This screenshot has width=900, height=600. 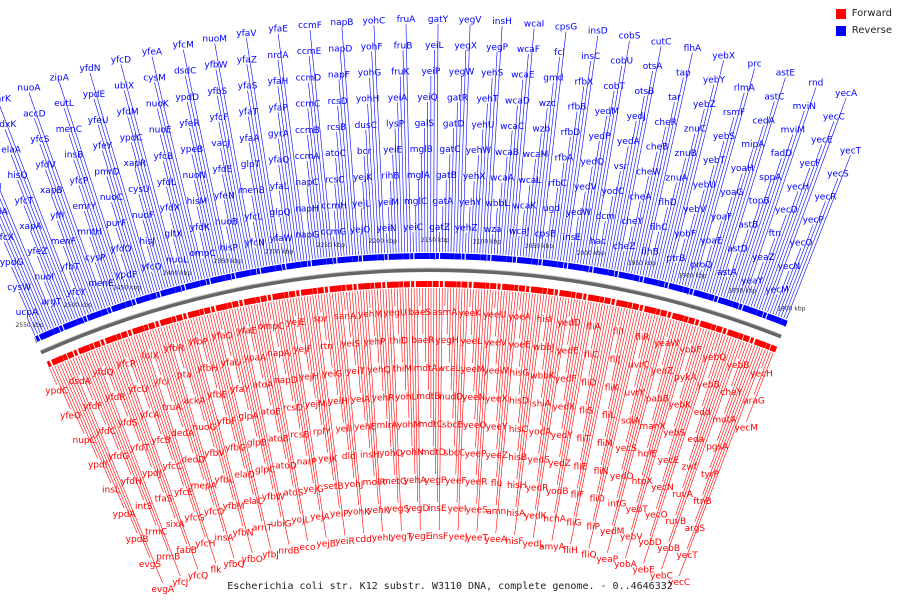 I want to click on forward-gene-label: baeR, so click(x=422, y=341).